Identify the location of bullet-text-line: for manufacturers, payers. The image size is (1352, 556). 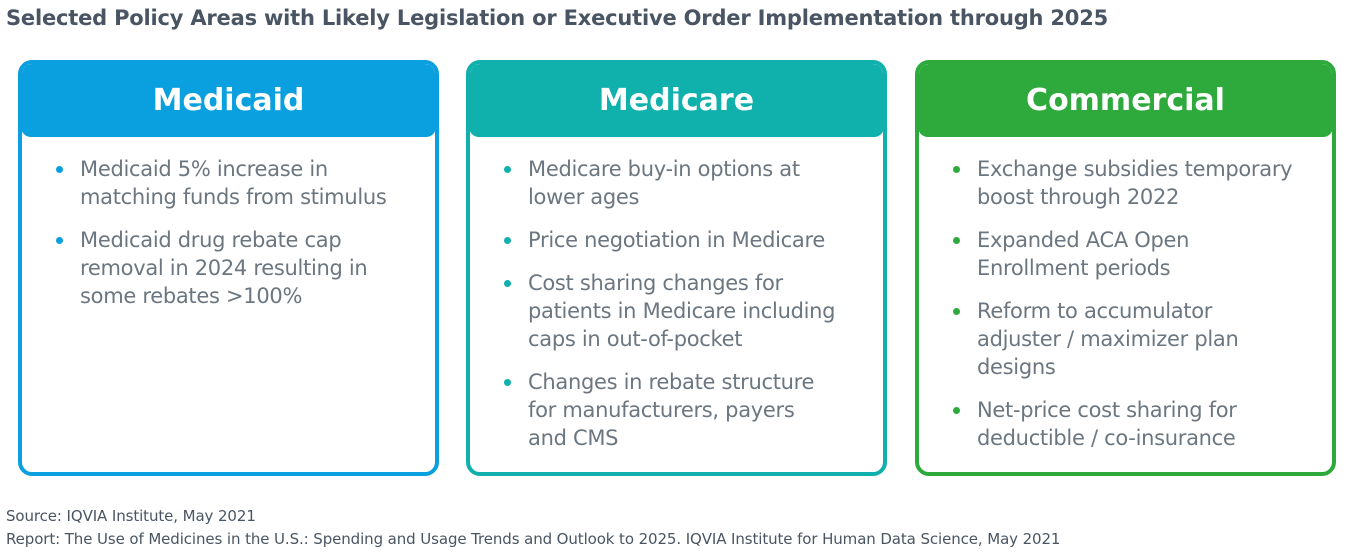
(661, 410).